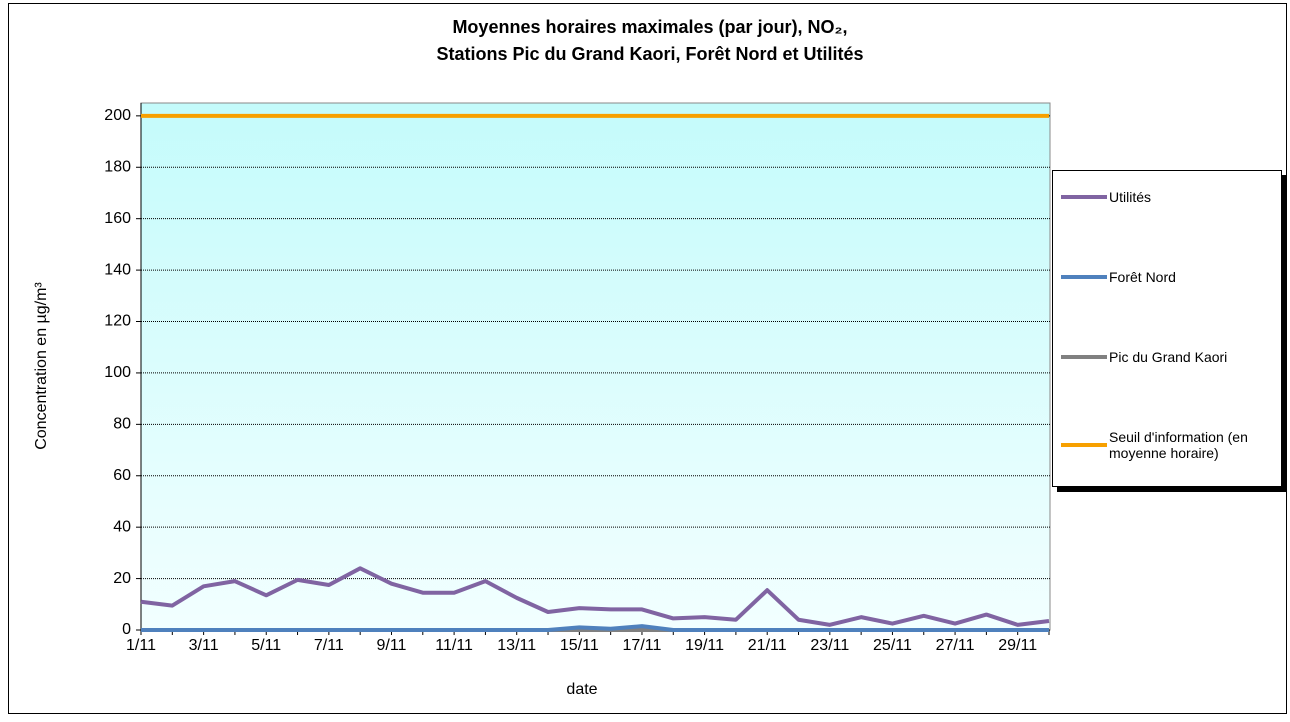 The image size is (1290, 722). Describe the element at coordinates (141, 645) in the screenshot. I see `x-tick-label: 1/11` at that location.